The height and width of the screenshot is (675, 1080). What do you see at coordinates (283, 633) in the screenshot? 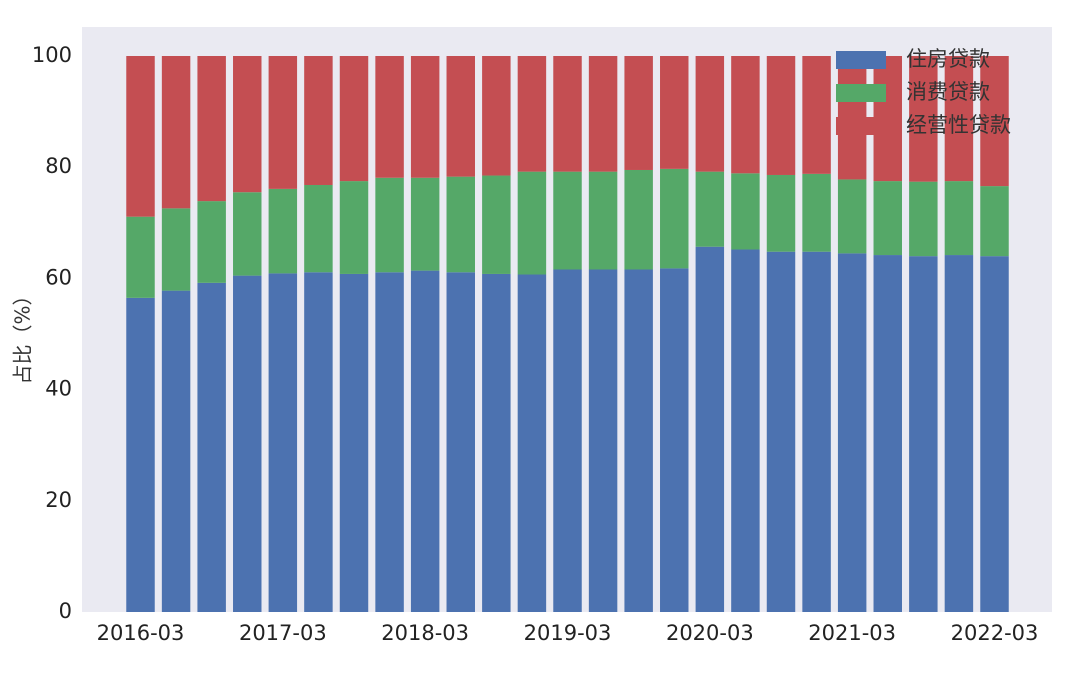
I see `x-tick-label: 2017-03` at bounding box center [283, 633].